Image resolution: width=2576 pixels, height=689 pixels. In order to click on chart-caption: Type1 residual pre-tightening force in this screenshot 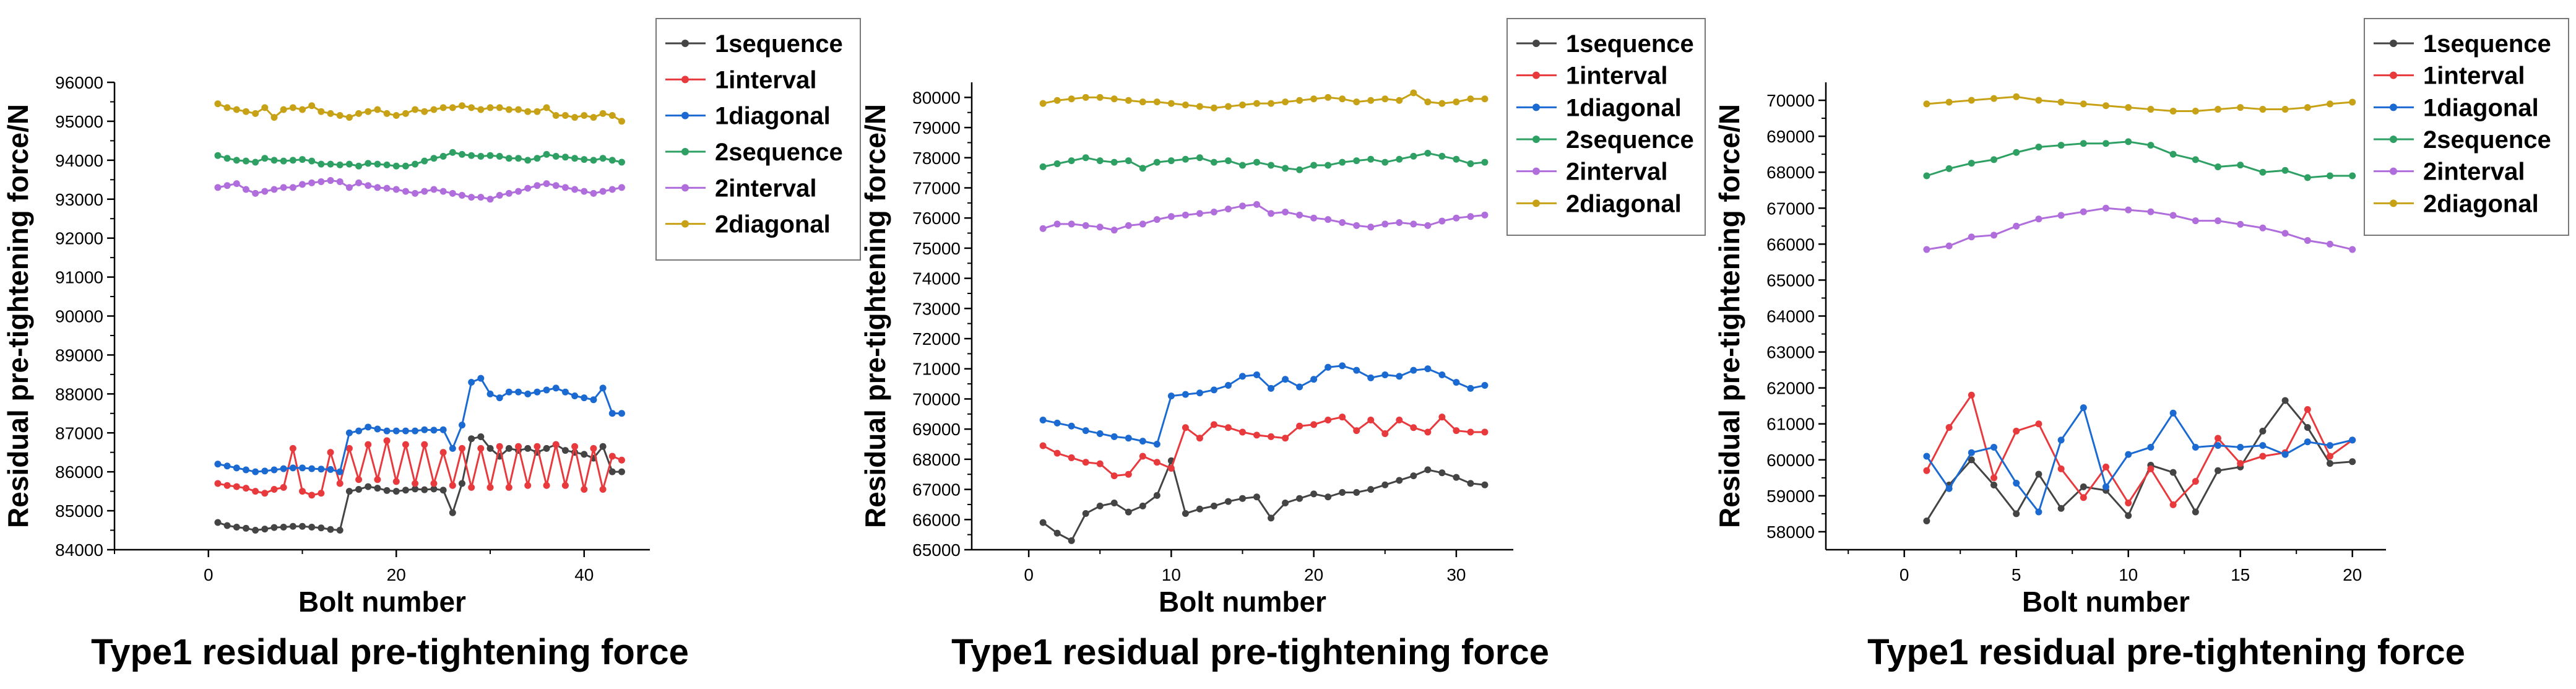, I will do `click(1250, 652)`.